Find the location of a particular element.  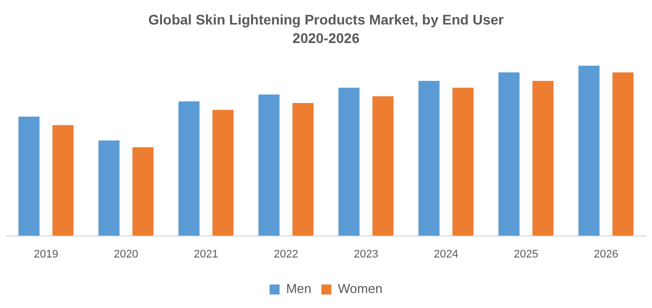

x-tick-label: 2021 is located at coordinates (206, 254).